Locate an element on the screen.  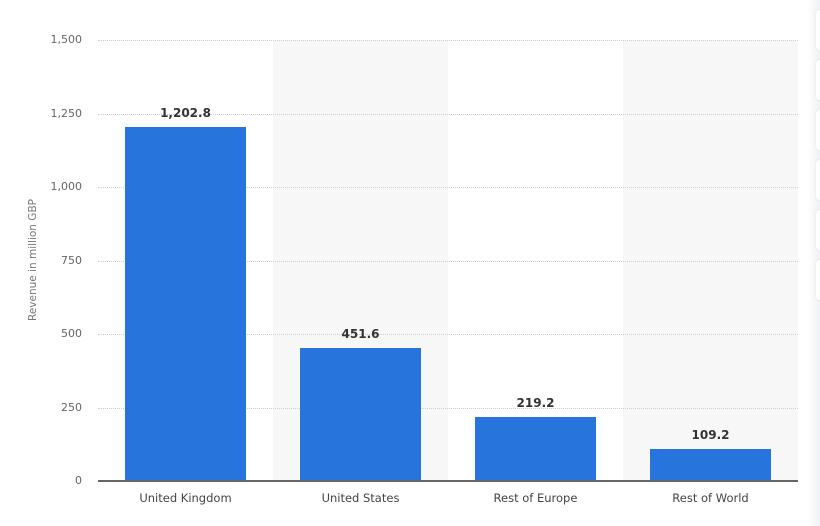
y-tick-label: 500 is located at coordinates (71, 333).